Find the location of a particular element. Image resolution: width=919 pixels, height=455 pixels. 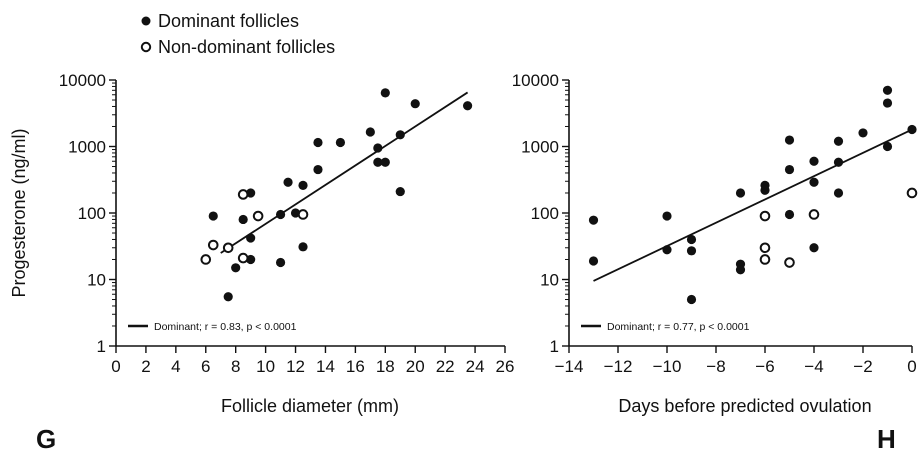

panel-g-x-tick-label: 0 is located at coordinates (115, 366).